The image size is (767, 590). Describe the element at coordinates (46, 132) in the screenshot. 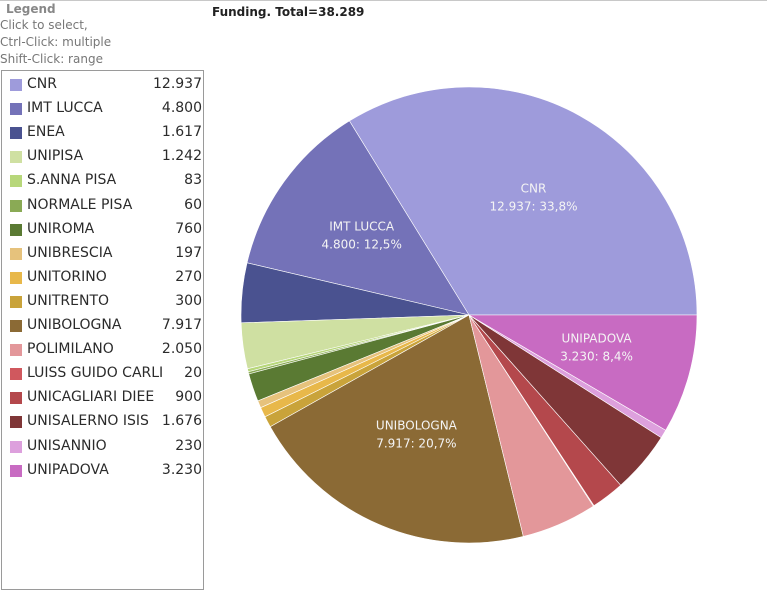

I see `legend-item-label: ENEA` at that location.